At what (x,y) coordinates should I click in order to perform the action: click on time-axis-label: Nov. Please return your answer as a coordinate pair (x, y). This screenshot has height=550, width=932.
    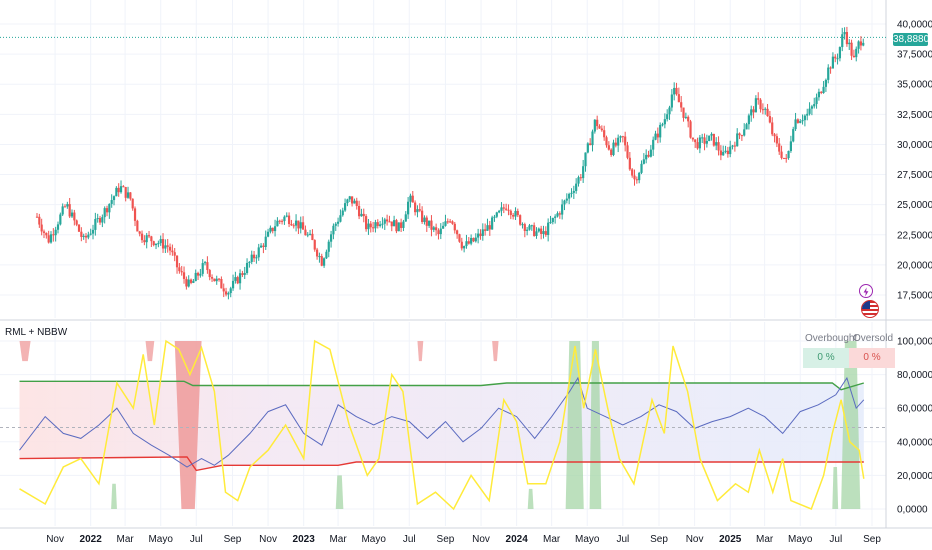
    Looking at the image, I should click on (55, 539).